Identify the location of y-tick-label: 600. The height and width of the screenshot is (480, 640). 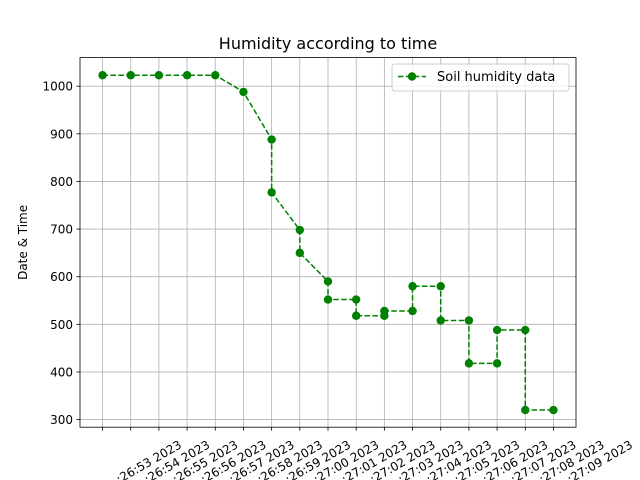
(61, 277).